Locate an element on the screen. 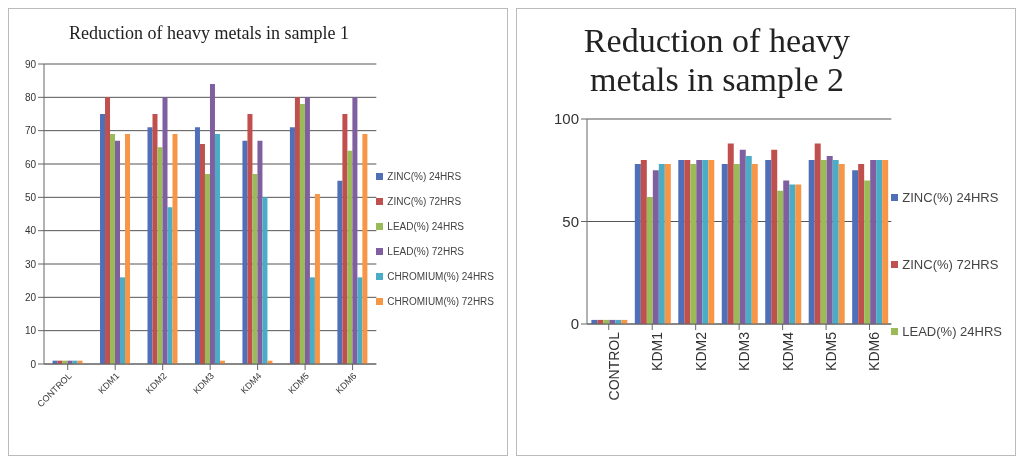 This screenshot has width=1025, height=464. y-tick-label: 90 is located at coordinates (30, 64).